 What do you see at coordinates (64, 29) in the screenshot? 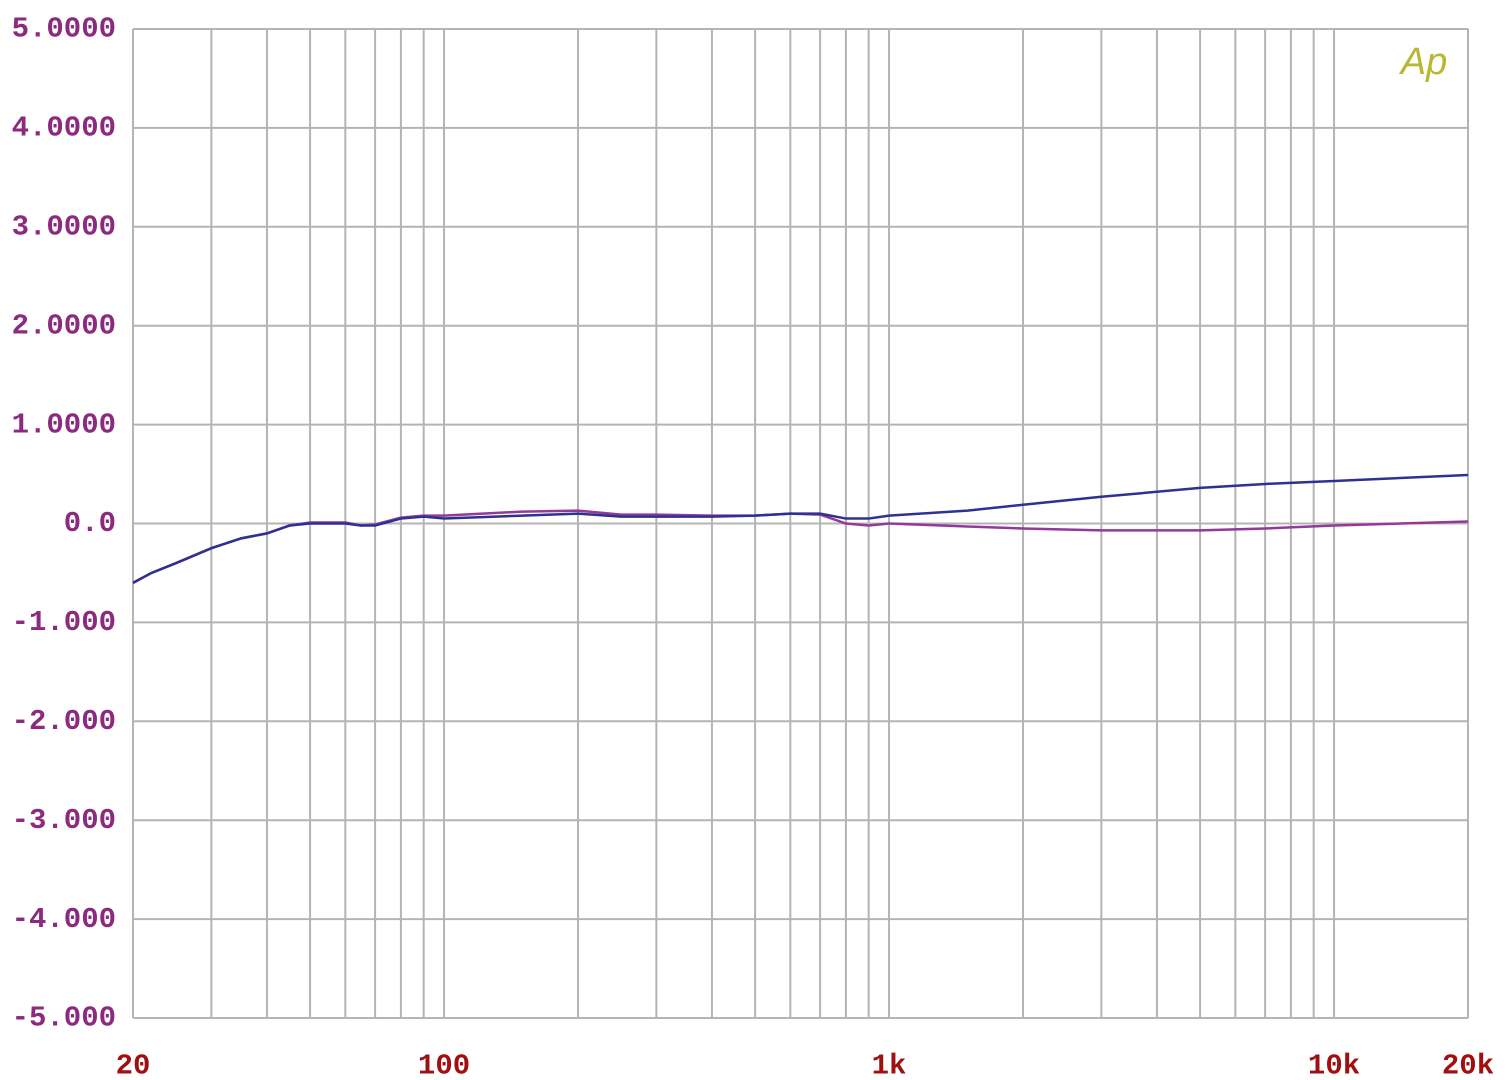
I see `y-tick-label: 5.0000` at bounding box center [64, 29].